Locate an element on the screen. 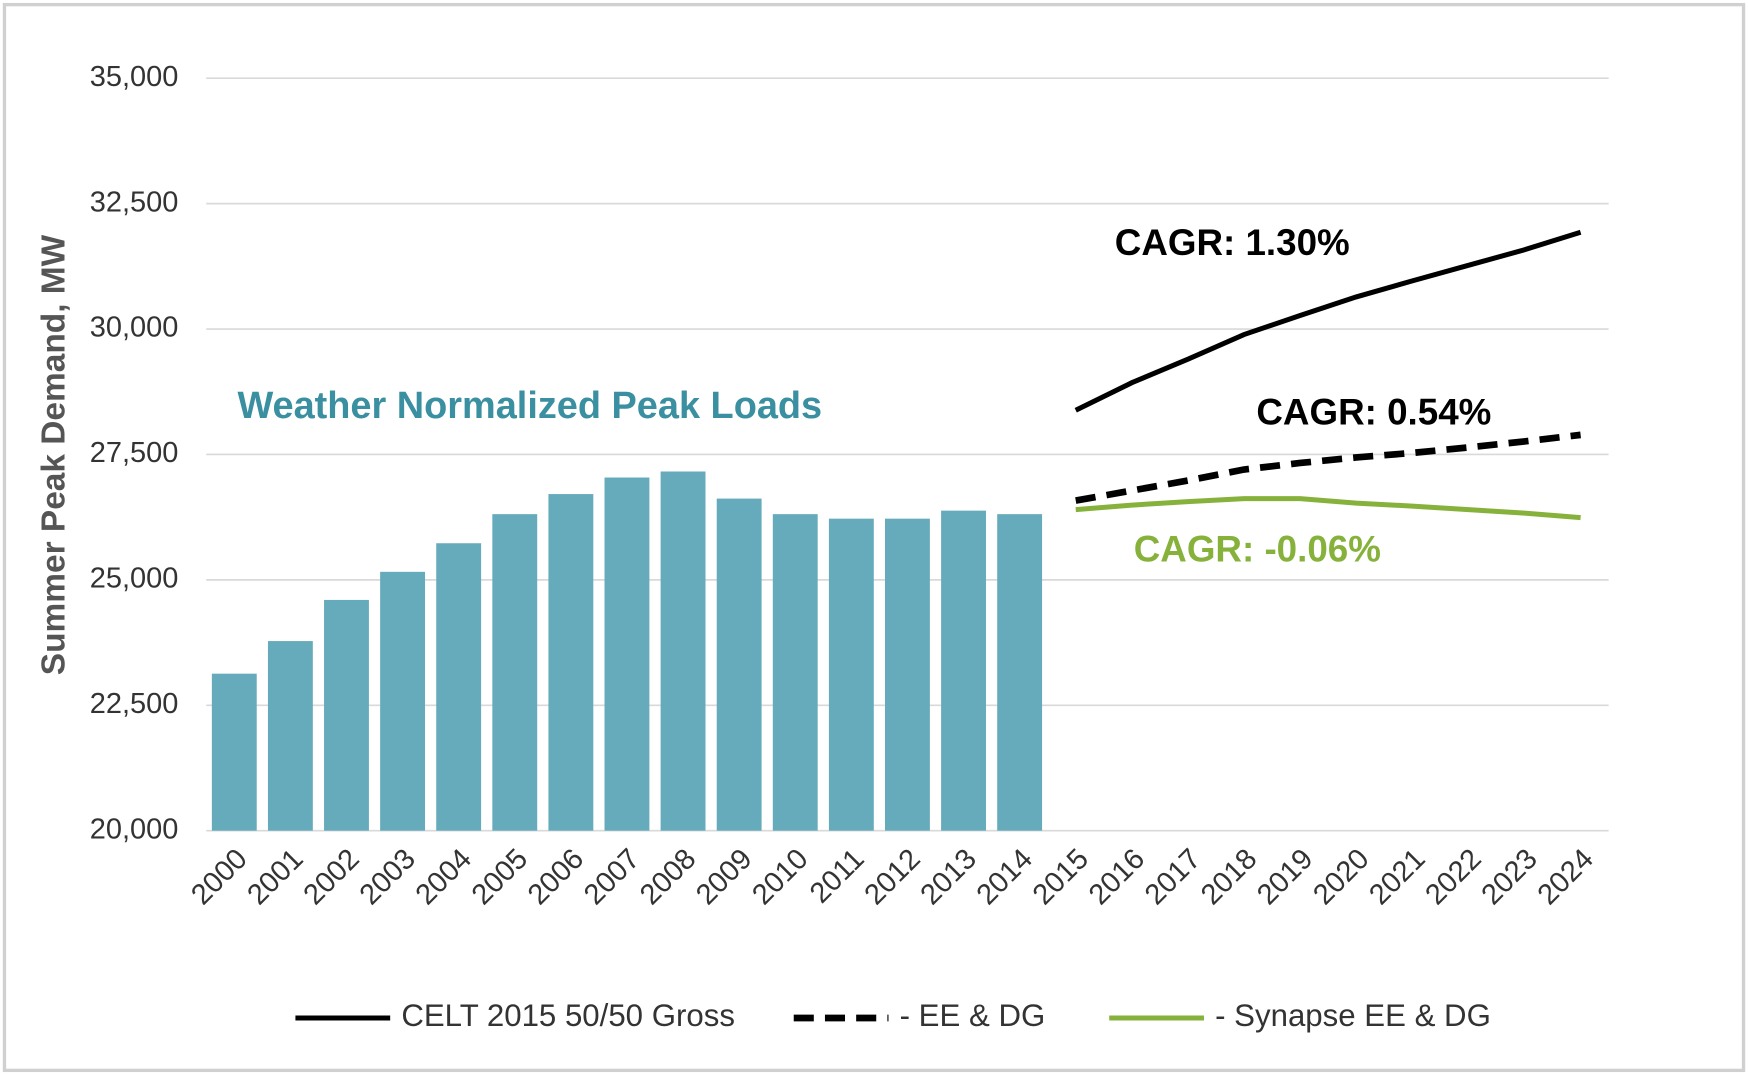 The width and height of the screenshot is (1748, 1075). y-axis-title: Summer Peak Demand, MW is located at coordinates (54, 454).